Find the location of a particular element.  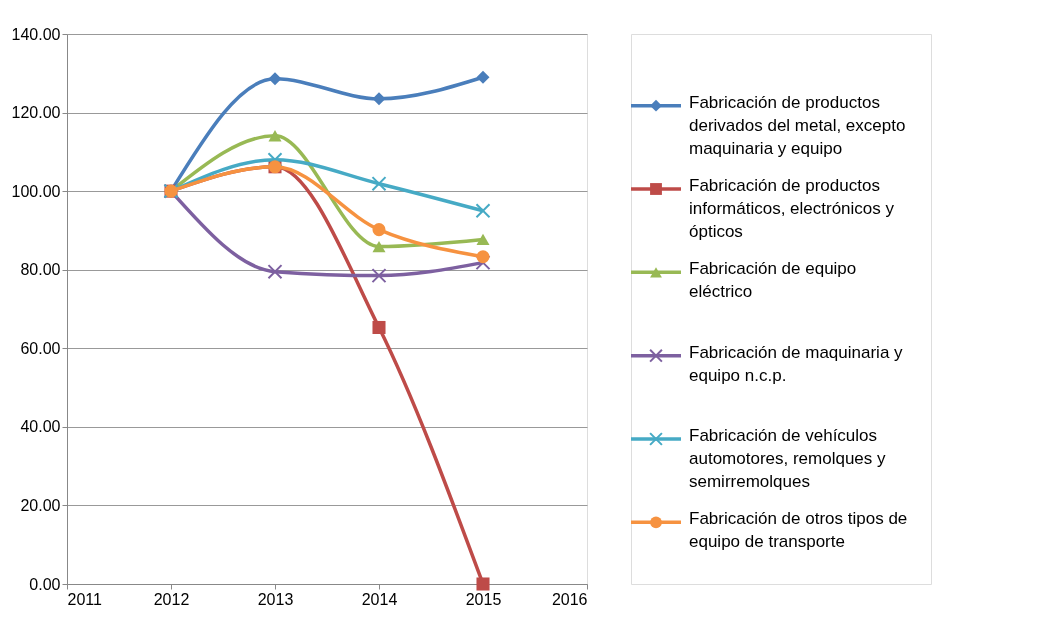

x-tick-label: 2016 is located at coordinates (569, 599).